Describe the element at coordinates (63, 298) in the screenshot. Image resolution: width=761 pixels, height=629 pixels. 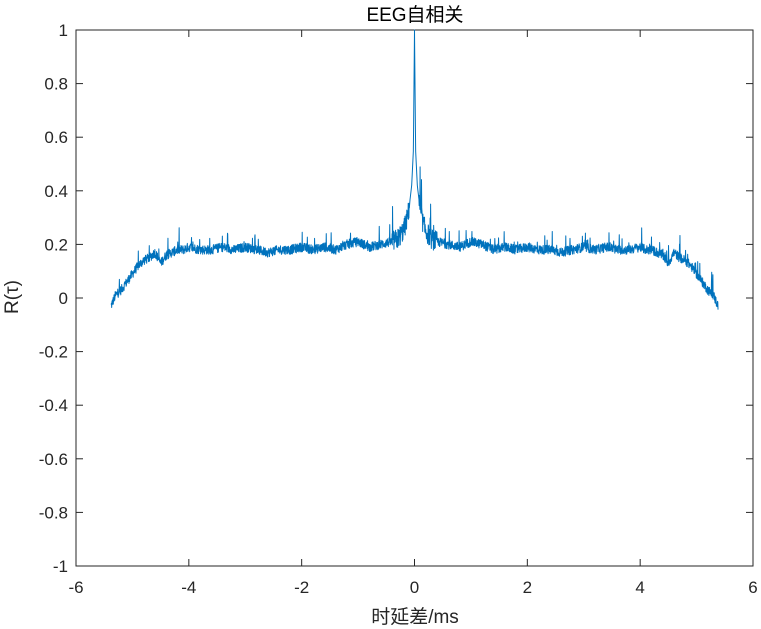
I see `y-tick-label: 0` at that location.